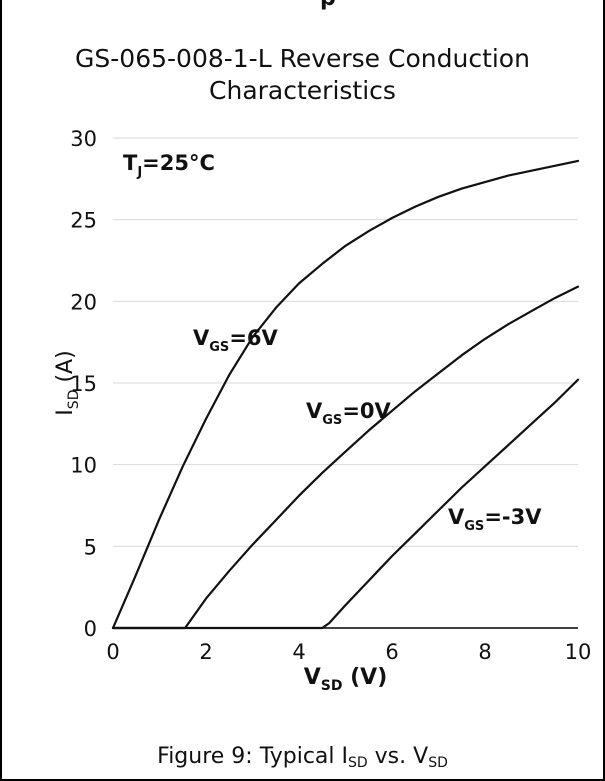 This screenshot has height=781, width=605. Describe the element at coordinates (90, 547) in the screenshot. I see `y-tick-label: 5` at that location.